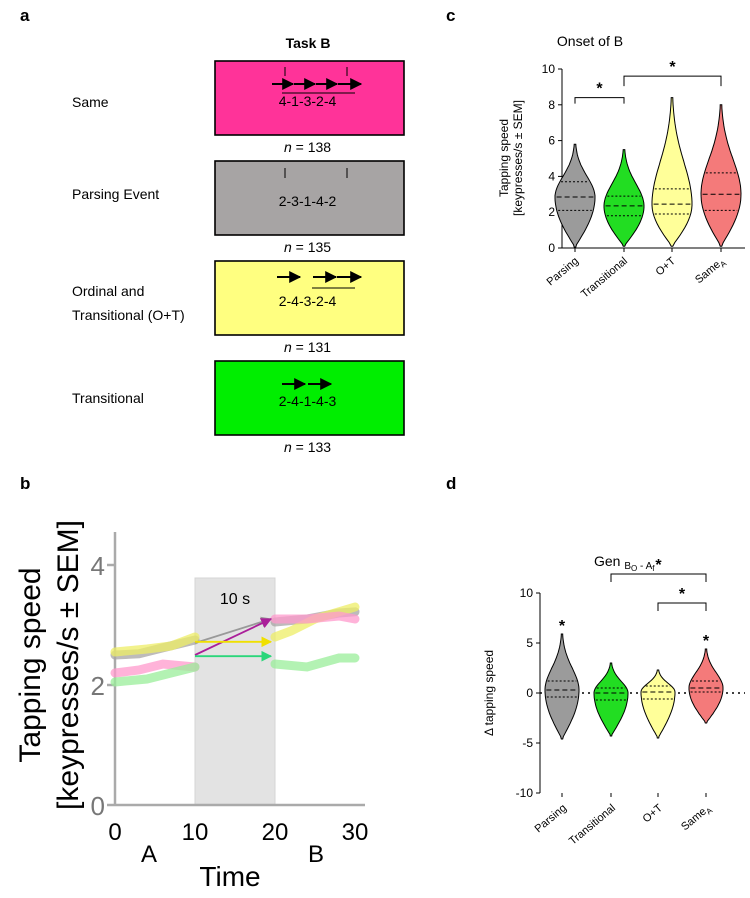  I want to click on y-tick-label: -5, so click(527, 743).